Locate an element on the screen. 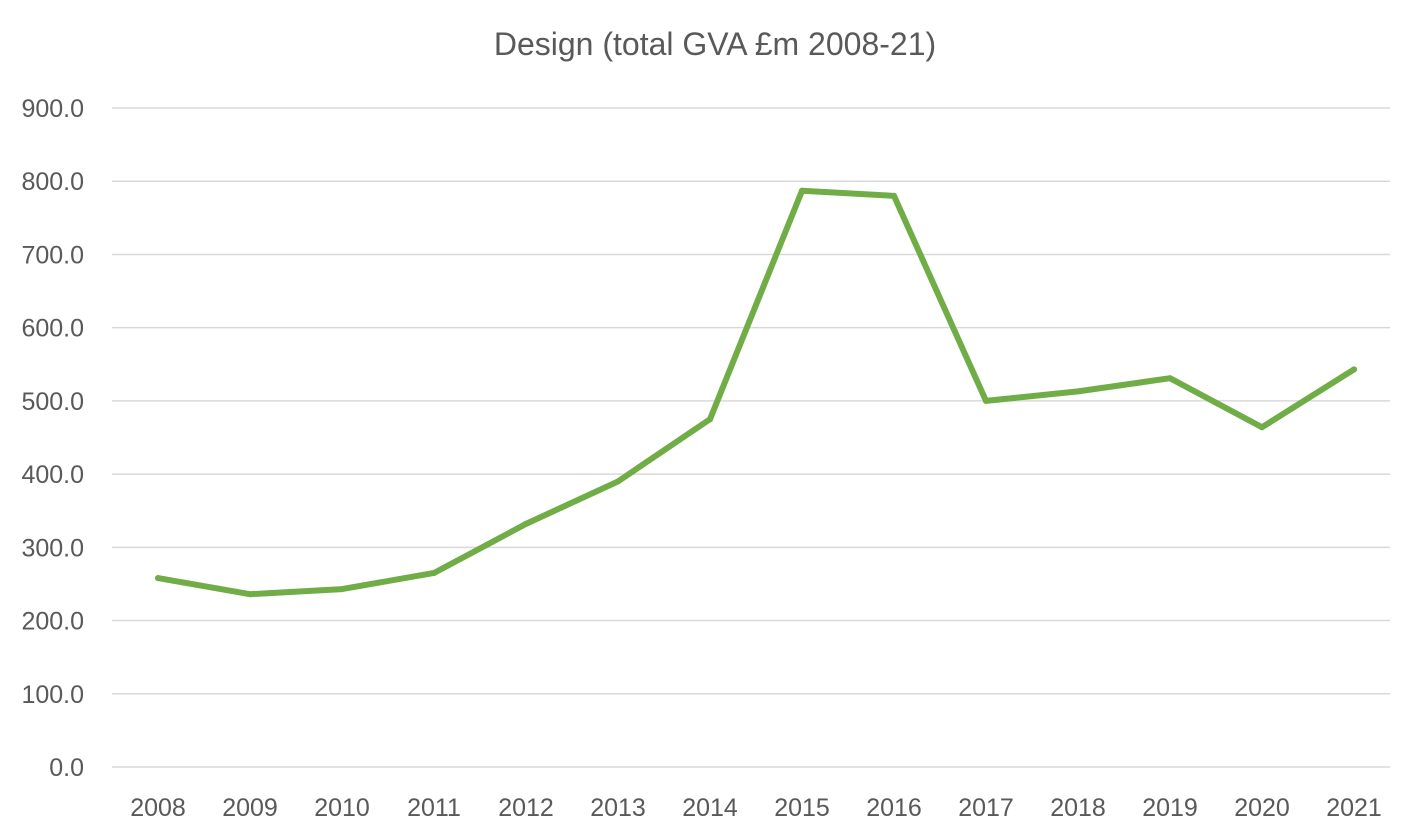  data-point-2018 is located at coordinates (1078, 391).